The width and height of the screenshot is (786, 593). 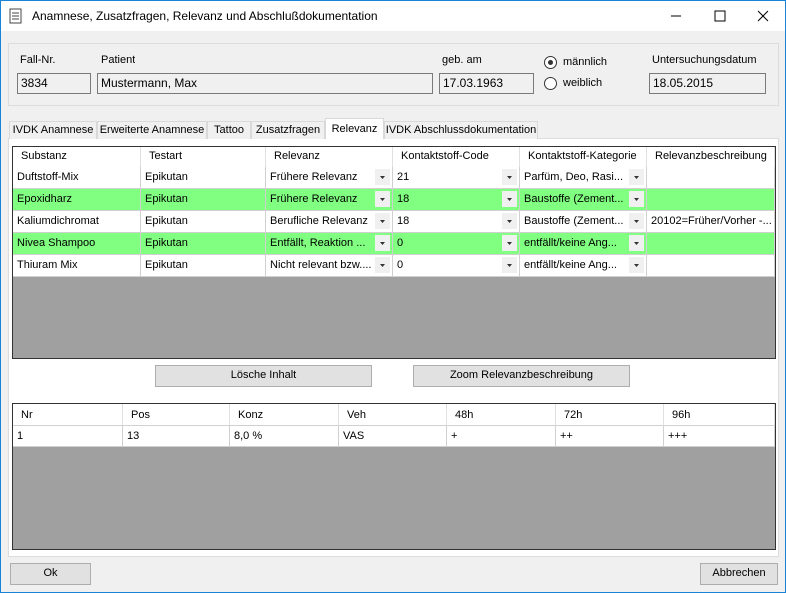 What do you see at coordinates (486, 83) in the screenshot?
I see `field-input: 17.03.1963` at bounding box center [486, 83].